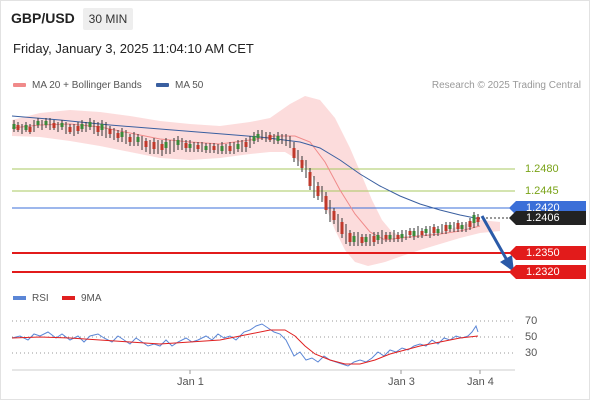  What do you see at coordinates (40, 298) in the screenshot?
I see `rsi-legend-label: RSI` at bounding box center [40, 298].